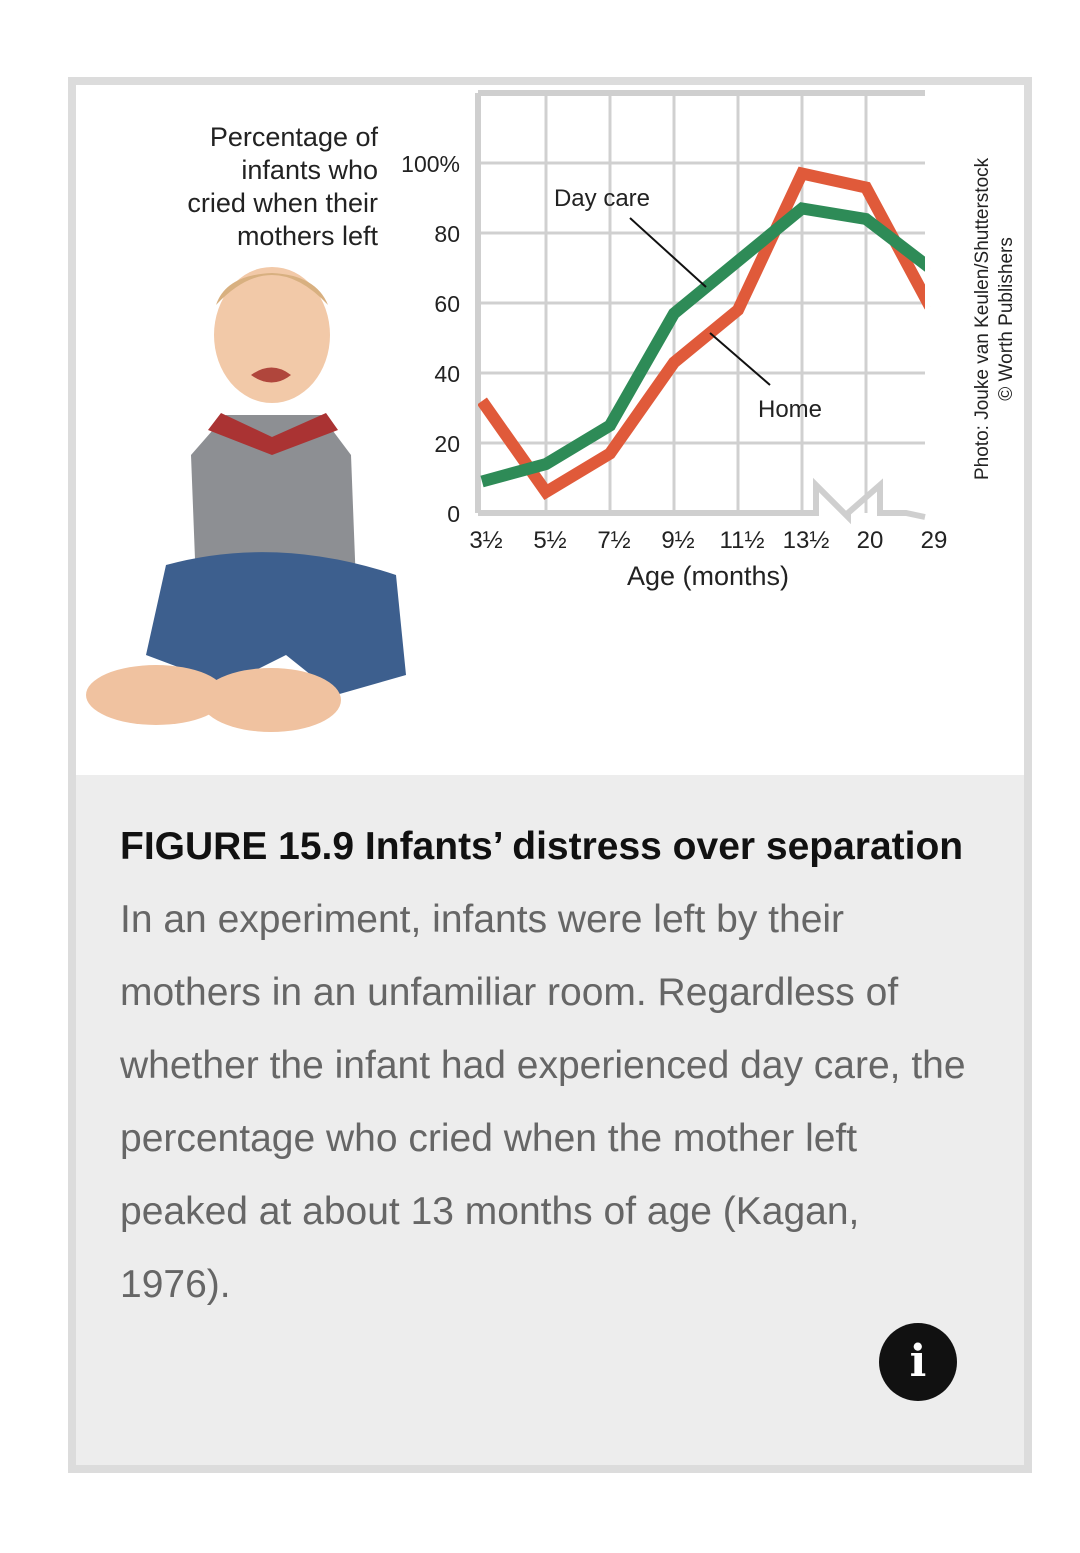 This screenshot has height=1553, width=1080. What do you see at coordinates (870, 540) in the screenshot?
I see `x-tick-label: 20` at bounding box center [870, 540].